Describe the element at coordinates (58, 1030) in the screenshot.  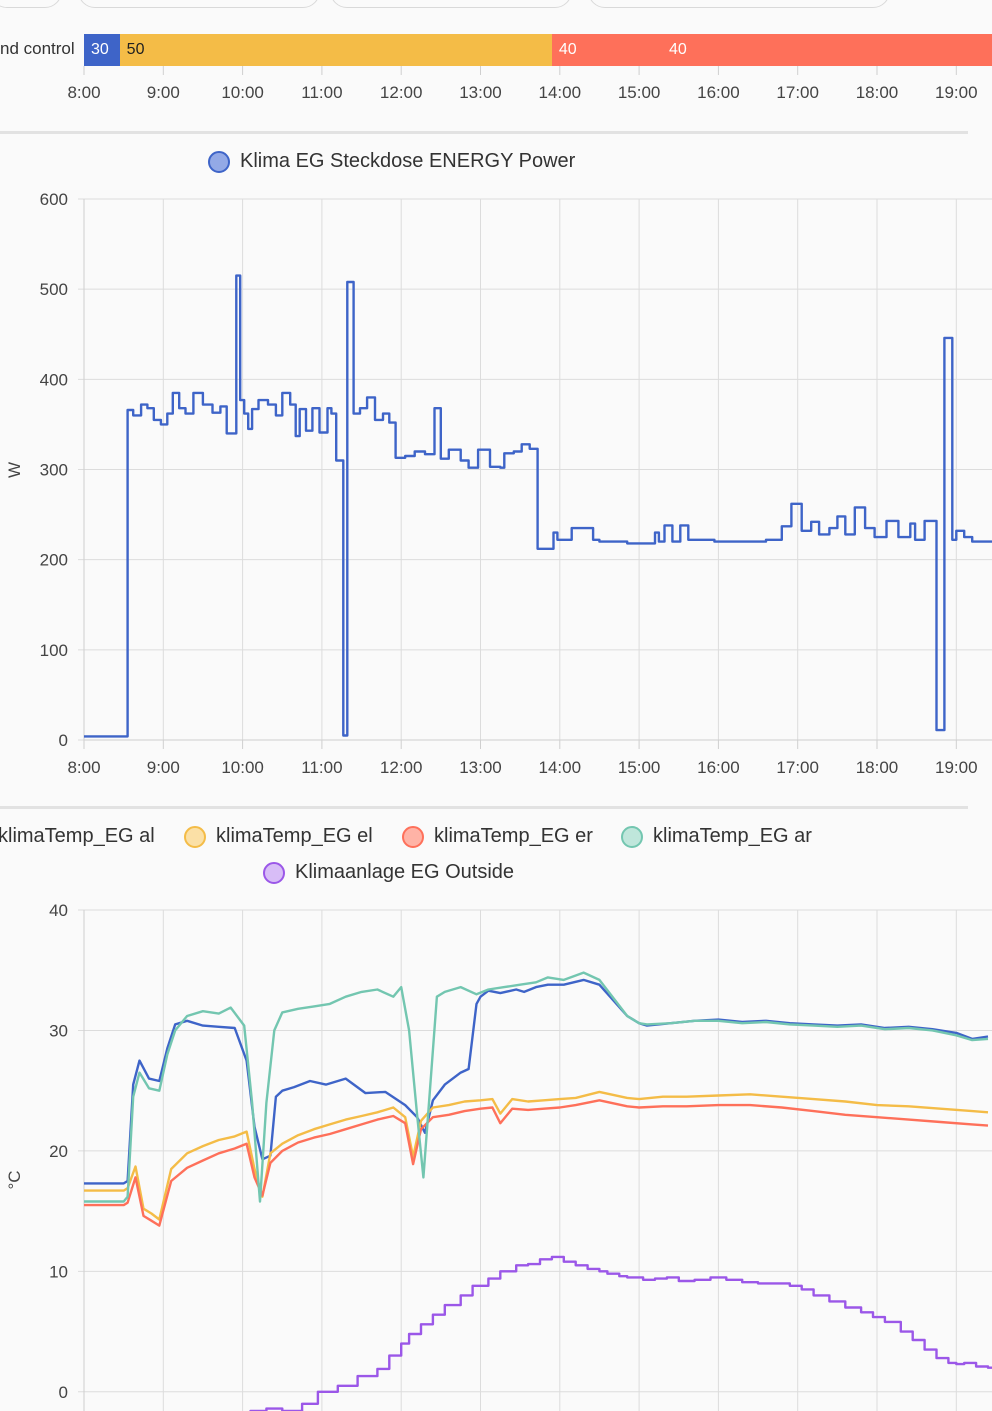
I see `y-tick-label: 30` at that location.